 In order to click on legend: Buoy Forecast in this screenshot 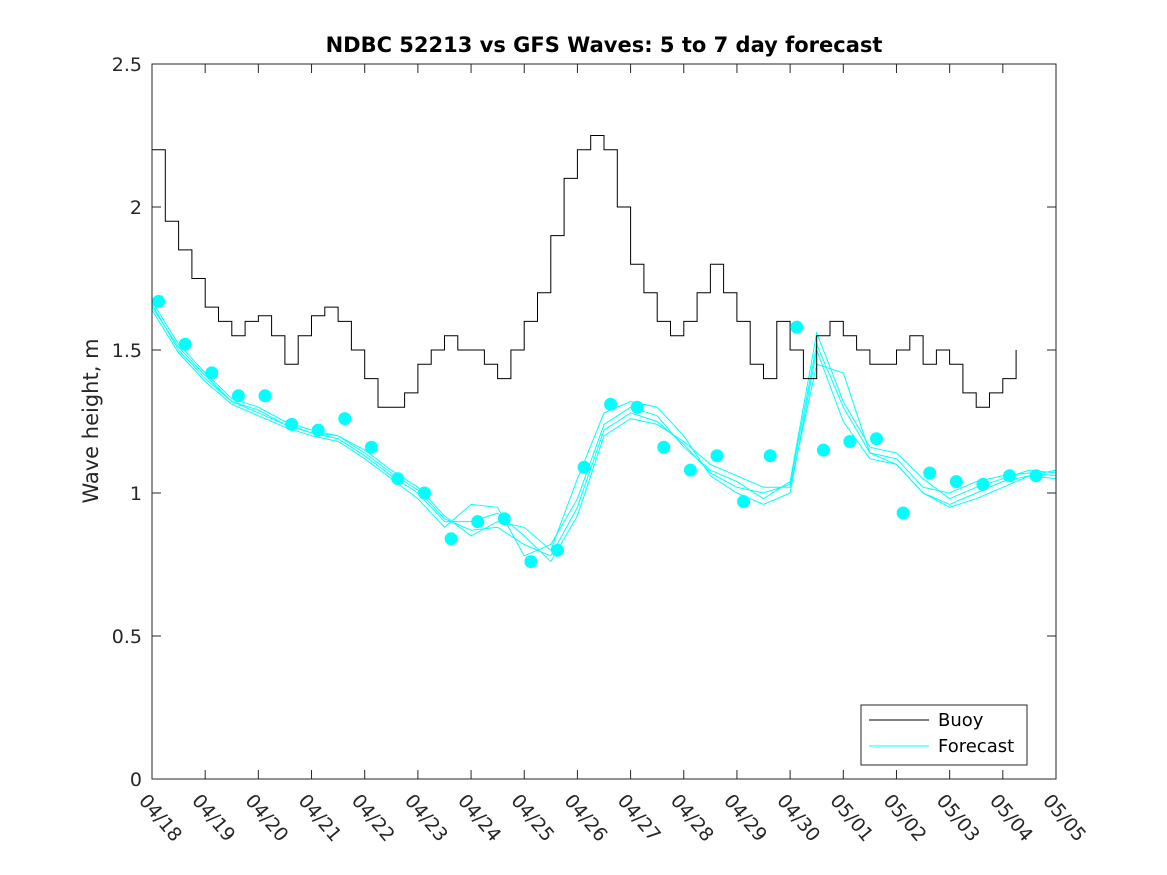, I will do `click(944, 735)`.